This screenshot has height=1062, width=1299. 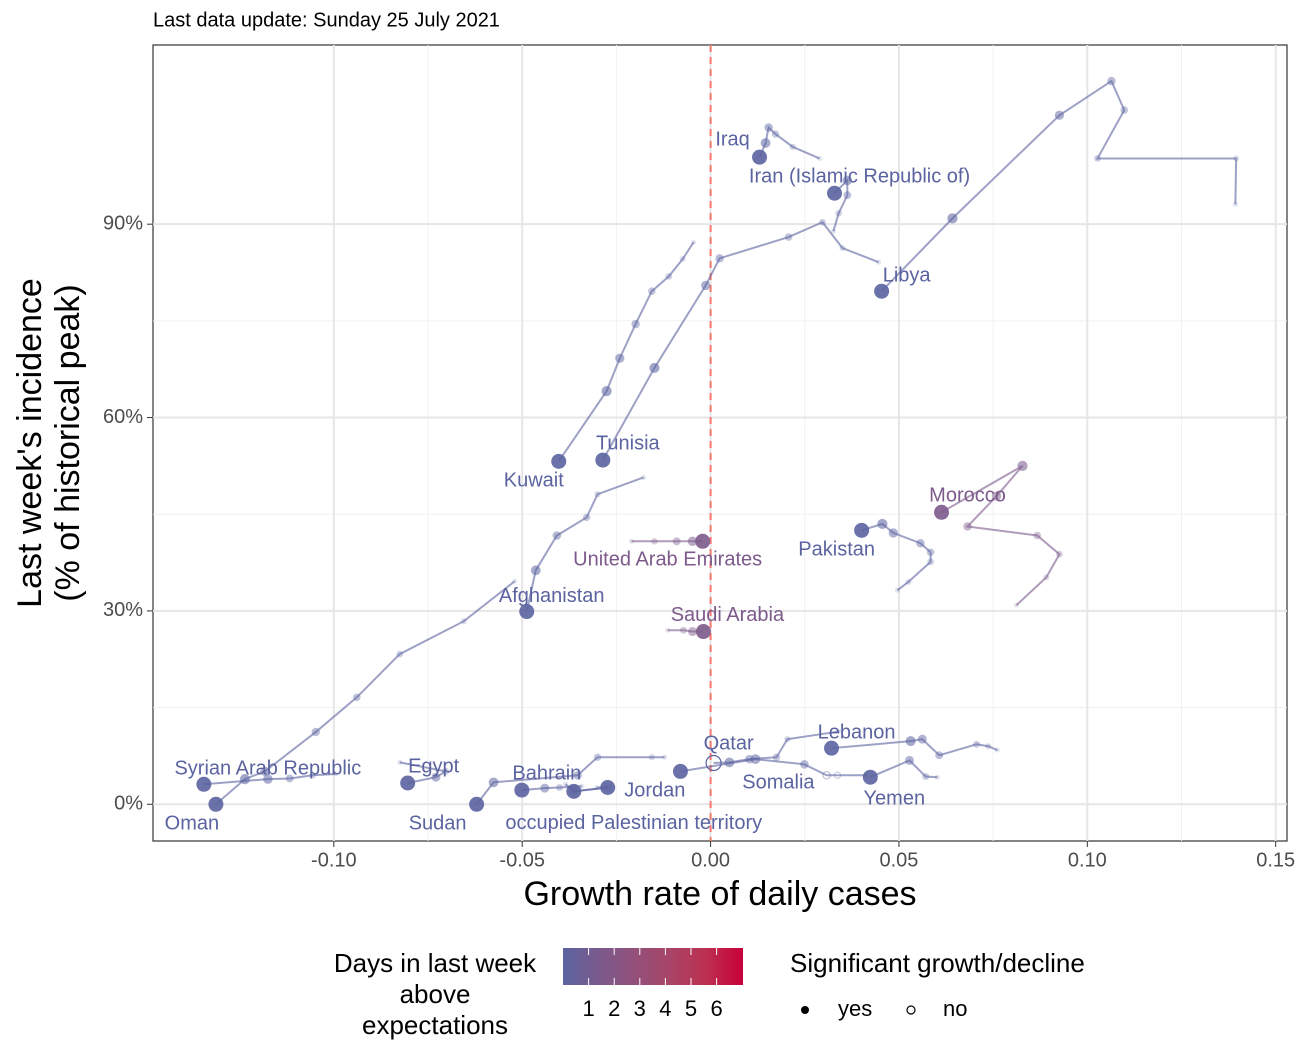 I want to click on y-axis-title: Last week's incidence, so click(x=30, y=443).